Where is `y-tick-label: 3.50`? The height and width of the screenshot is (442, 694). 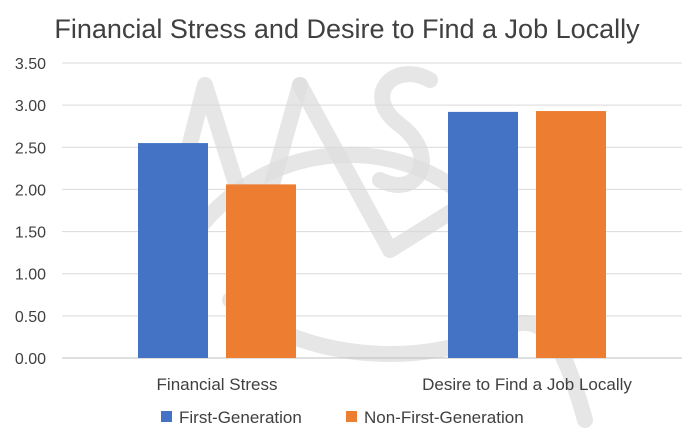 y-tick-label: 3.50 is located at coordinates (30, 64).